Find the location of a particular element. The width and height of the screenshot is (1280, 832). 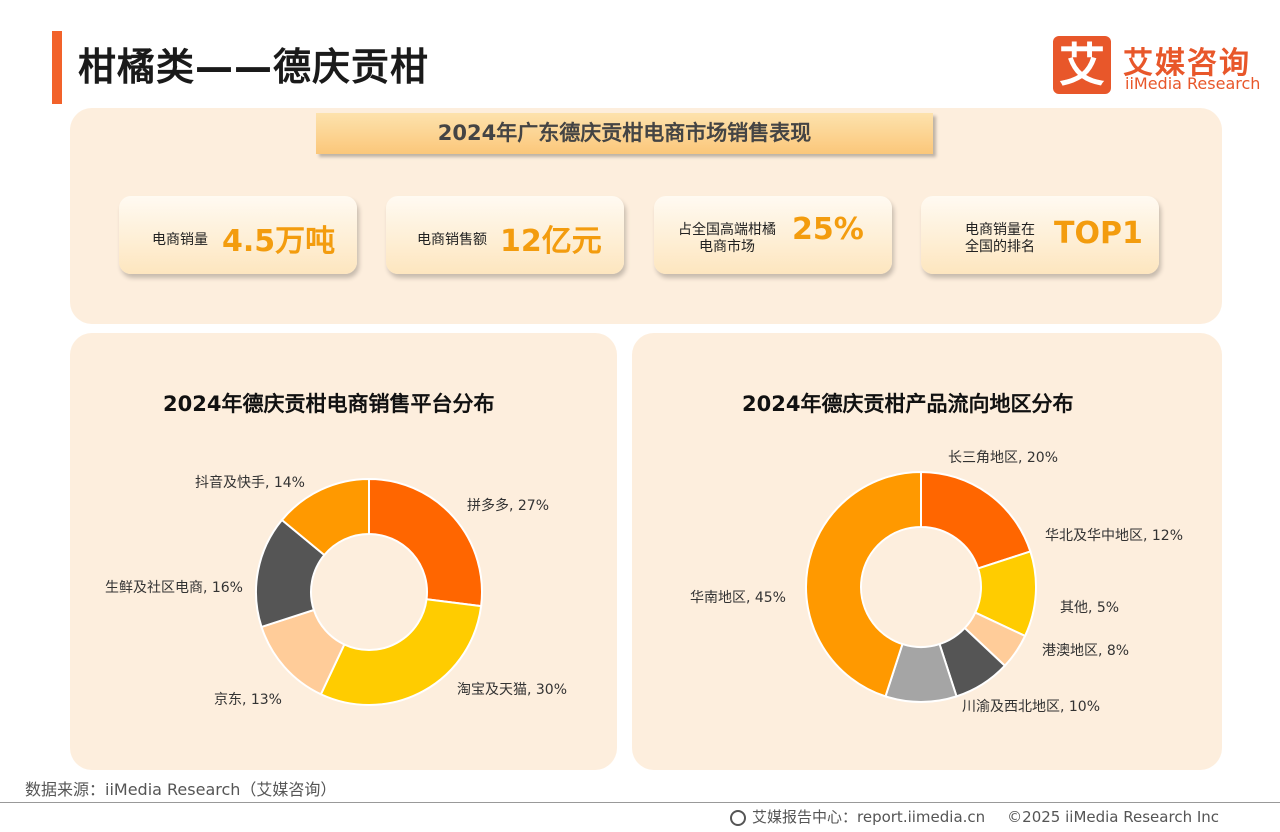

slice-label-1-4: 生鲜及社区电商, 16% is located at coordinates (174, 588).